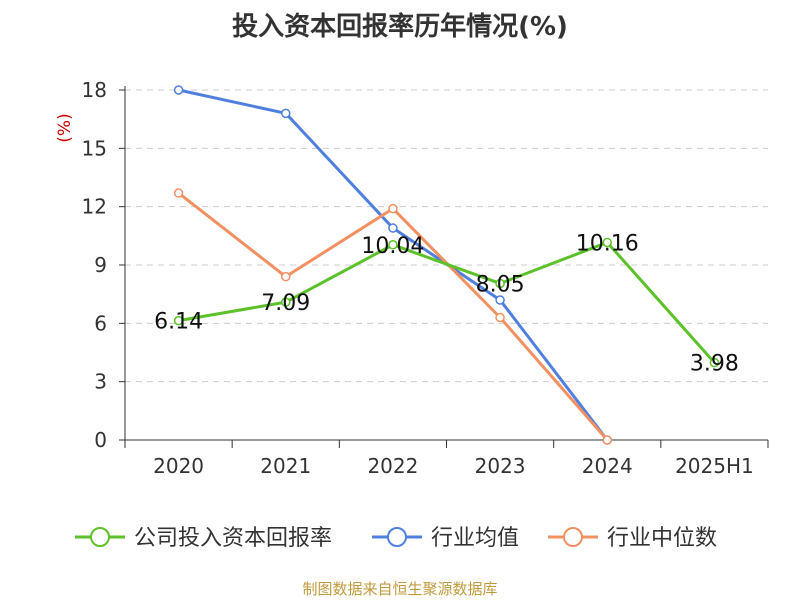 This screenshot has height=600, width=800. Describe the element at coordinates (475, 538) in the screenshot. I see `legend-label: 行业均值` at that location.